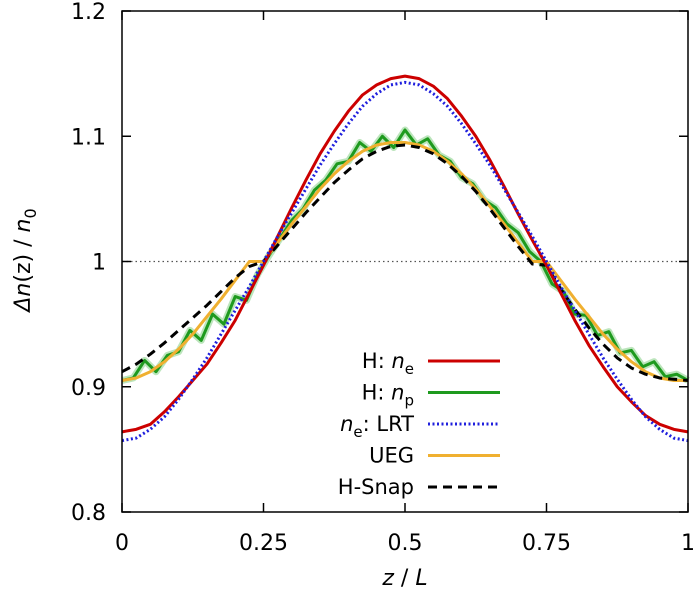  I want to click on legend-label-ne-lrt: ne: LRT, so click(377, 426).